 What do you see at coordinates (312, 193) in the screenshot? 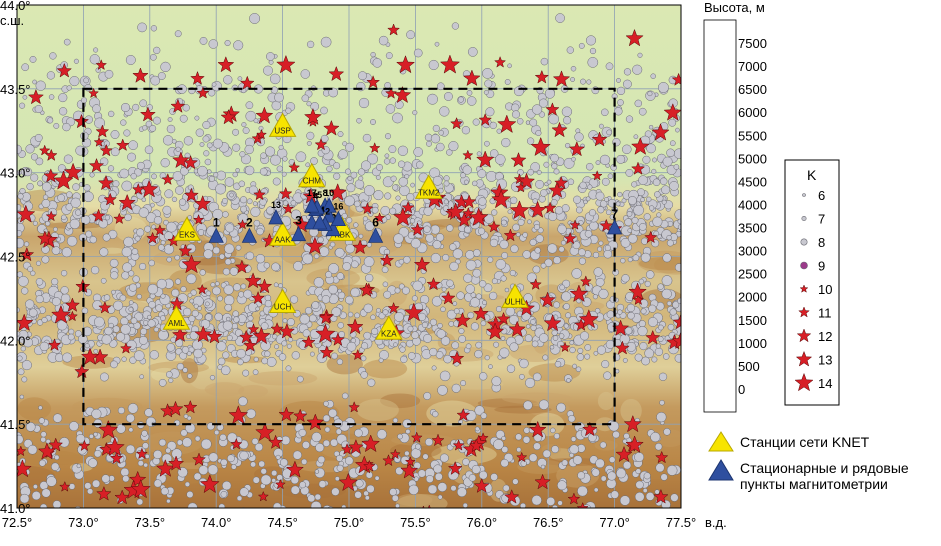
I see `magnetometry-point-label: 17` at bounding box center [312, 193].